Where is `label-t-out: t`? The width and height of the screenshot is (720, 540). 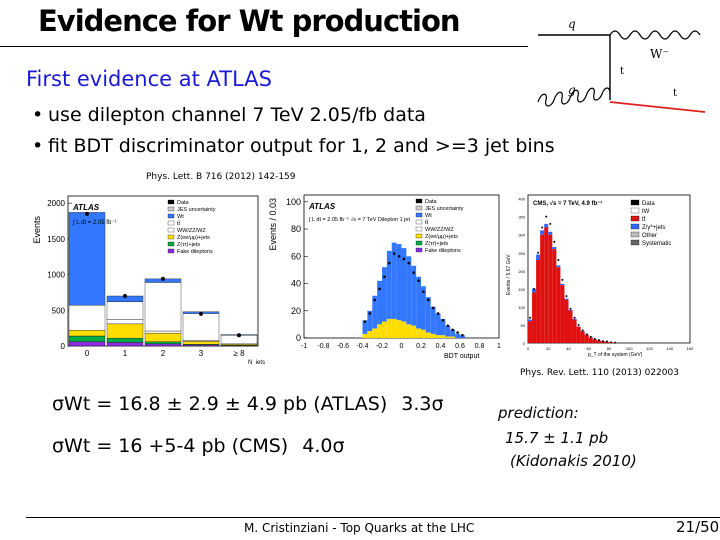 label-t-out: t is located at coordinates (675, 93).